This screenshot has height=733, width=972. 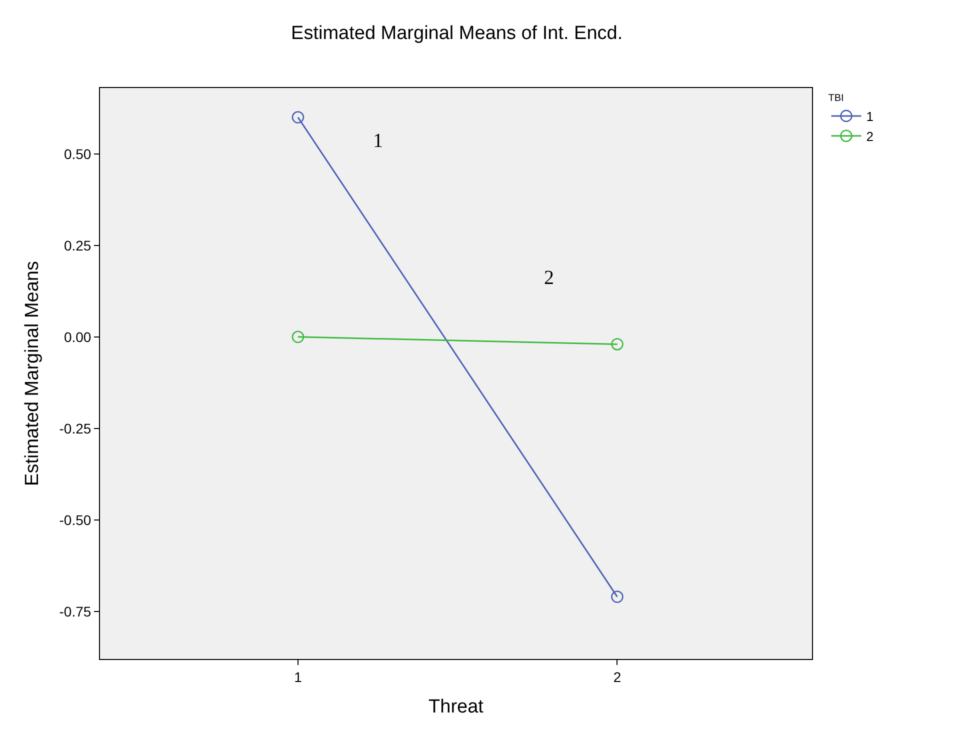 I want to click on y-tick-label: 0.25, so click(x=78, y=245).